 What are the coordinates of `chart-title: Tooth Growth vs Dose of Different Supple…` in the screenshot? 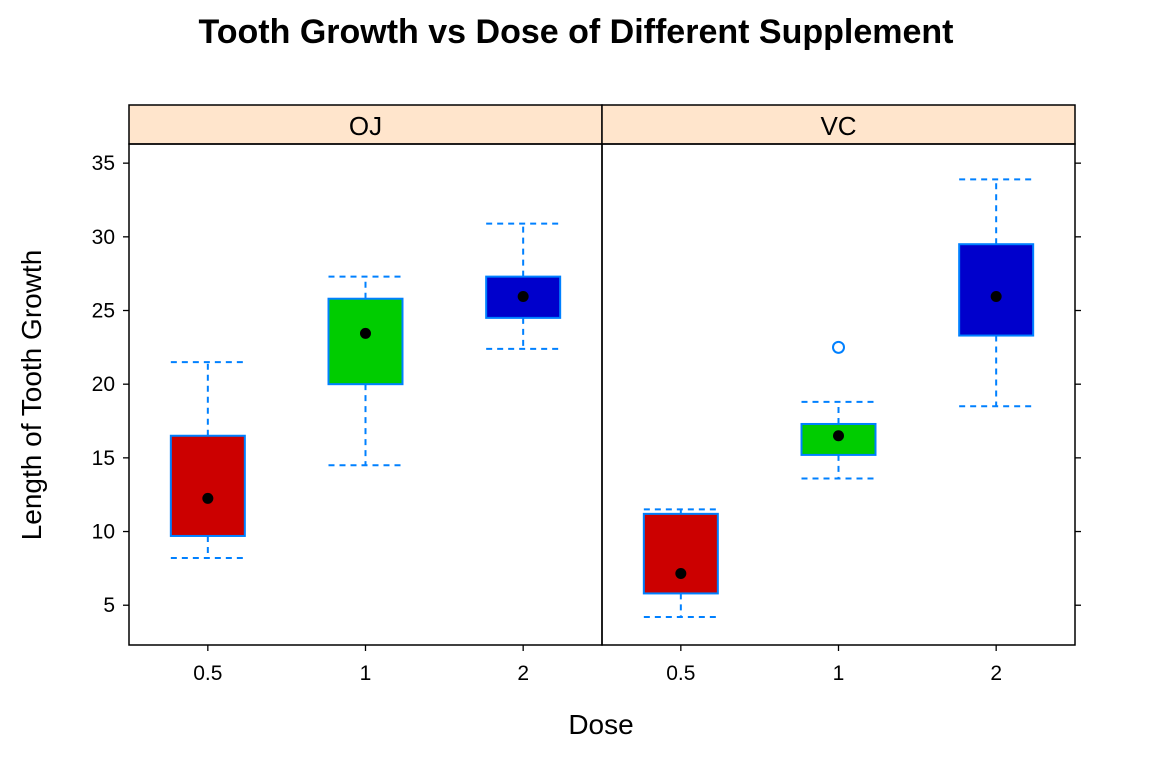 It's located at (576, 32).